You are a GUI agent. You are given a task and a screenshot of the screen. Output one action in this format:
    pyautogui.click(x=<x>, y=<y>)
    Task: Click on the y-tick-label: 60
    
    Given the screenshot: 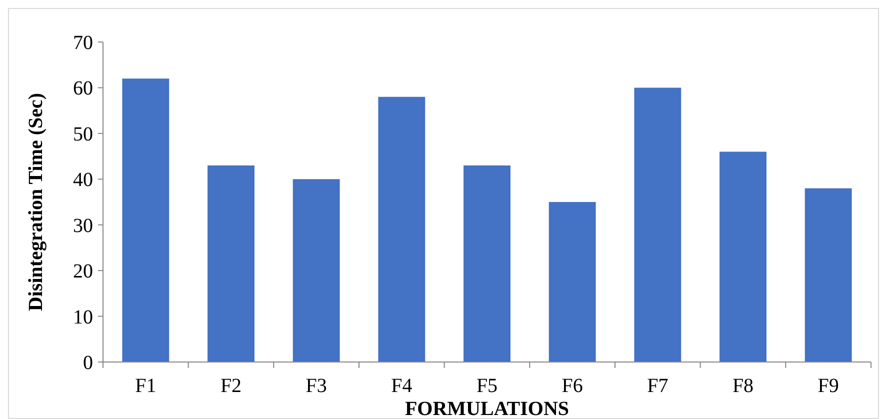 What is the action you would take?
    pyautogui.click(x=83, y=89)
    